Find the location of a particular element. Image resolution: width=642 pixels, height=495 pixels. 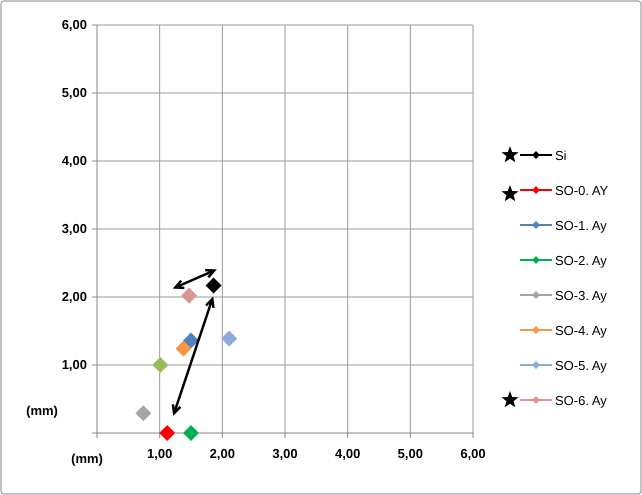

y-tick-label: 6,00 is located at coordinates (74, 24).